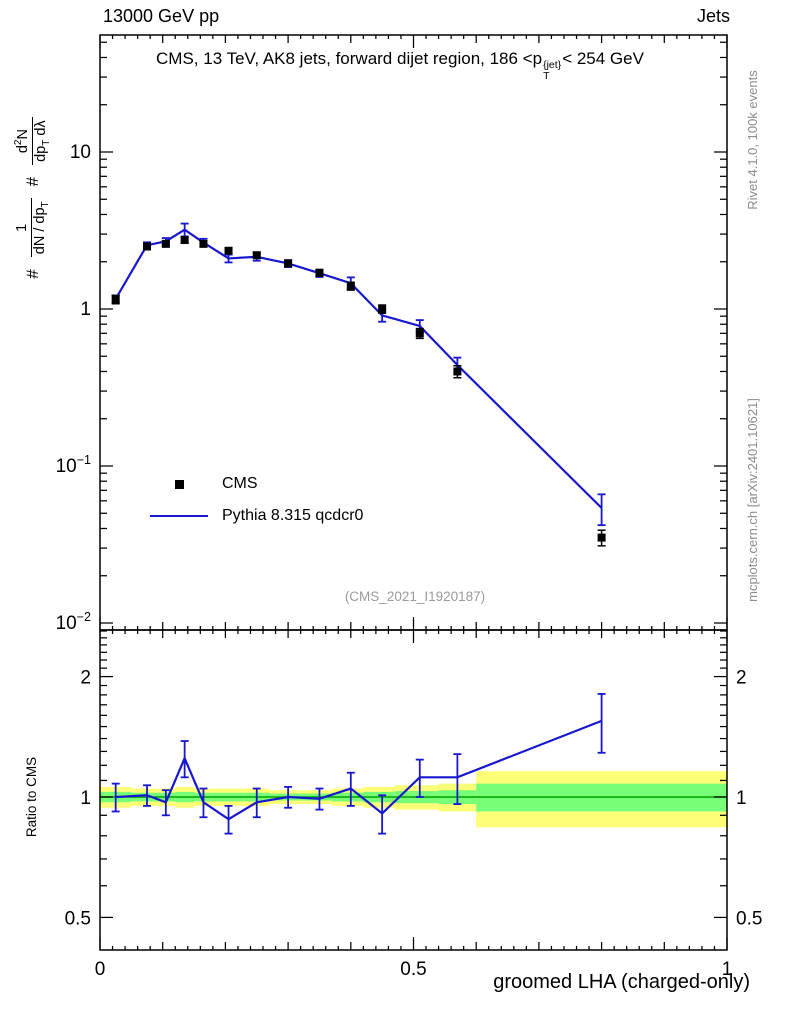  What do you see at coordinates (240, 483) in the screenshot?
I see `legend-label-cms: CMS` at bounding box center [240, 483].